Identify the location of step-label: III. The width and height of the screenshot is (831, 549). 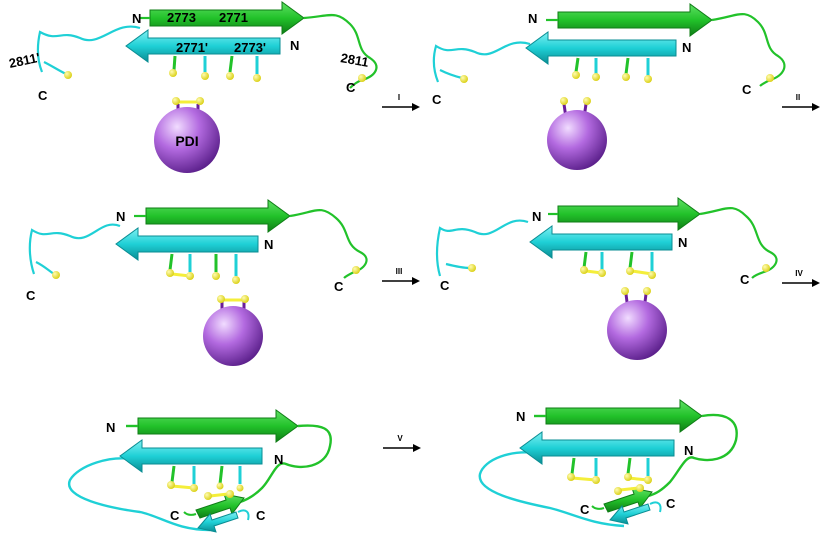
(399, 271).